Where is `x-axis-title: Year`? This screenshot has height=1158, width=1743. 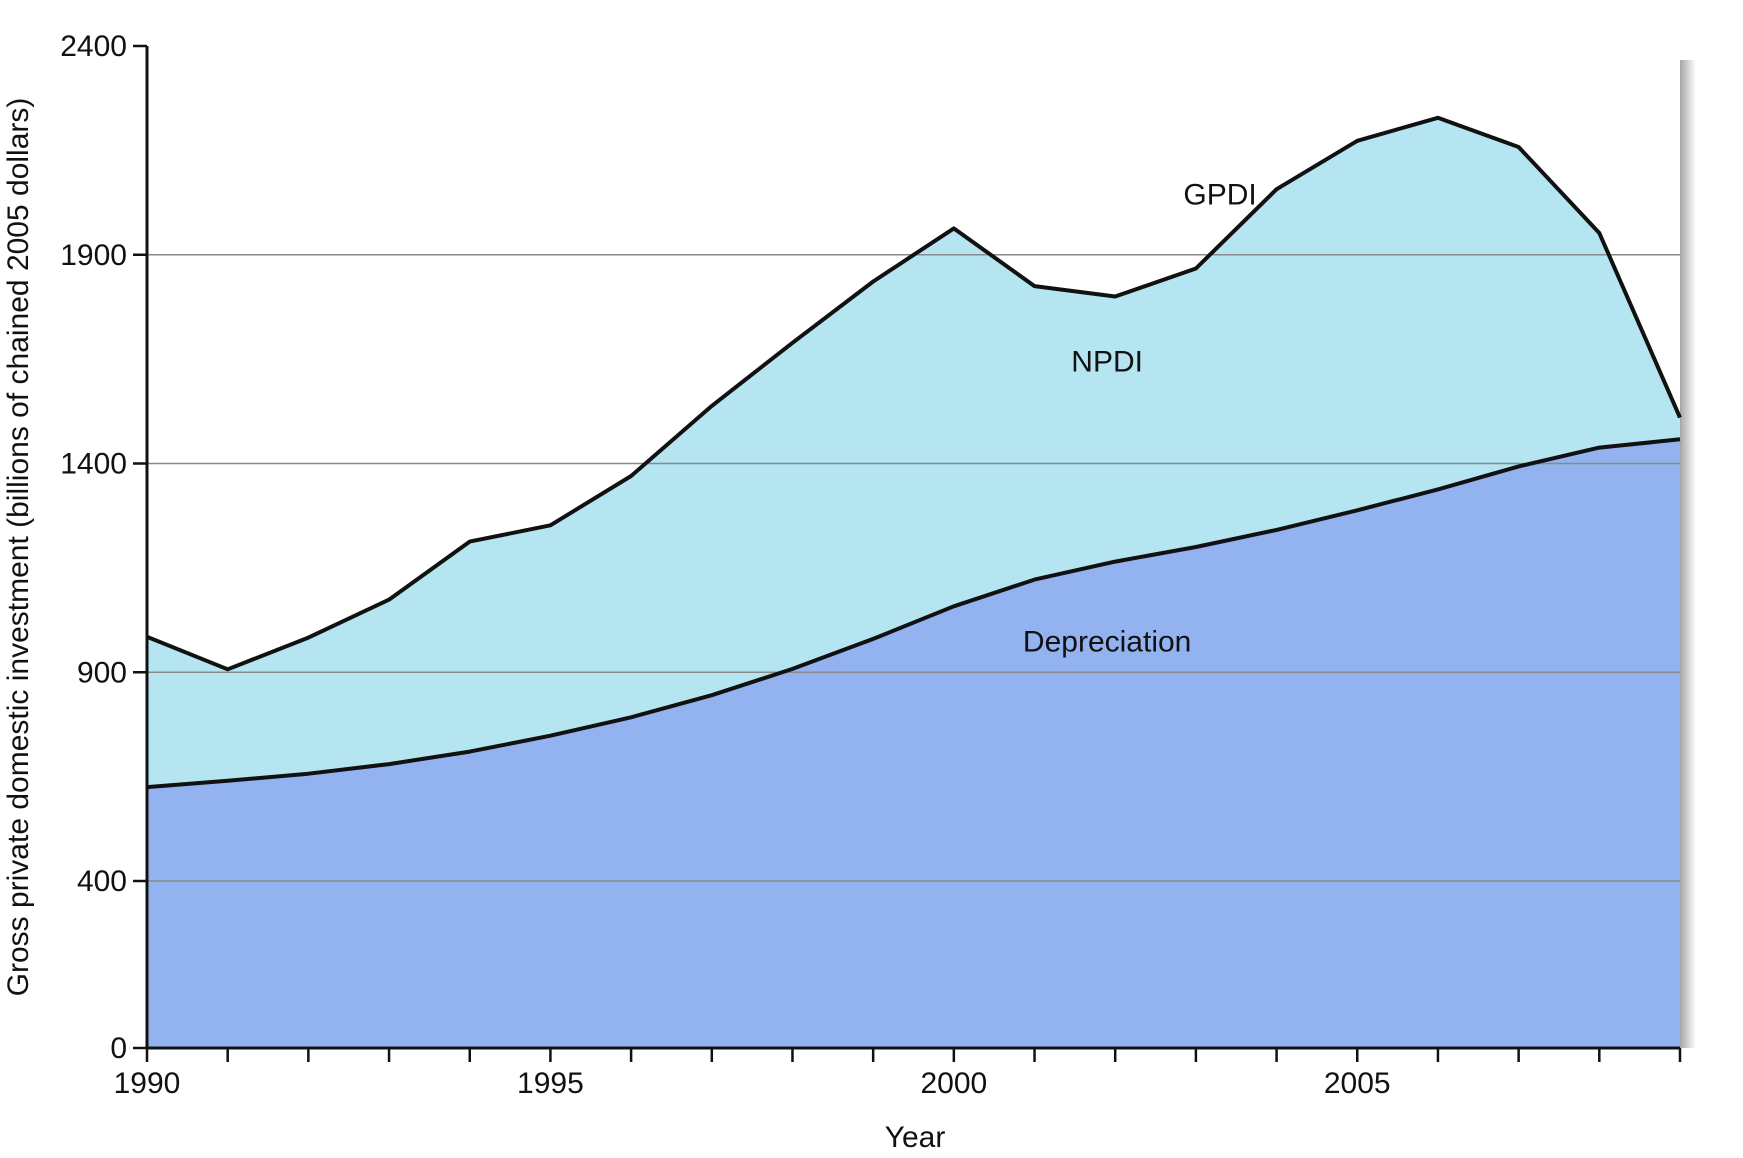 x-axis-title: Year is located at coordinates (915, 1137).